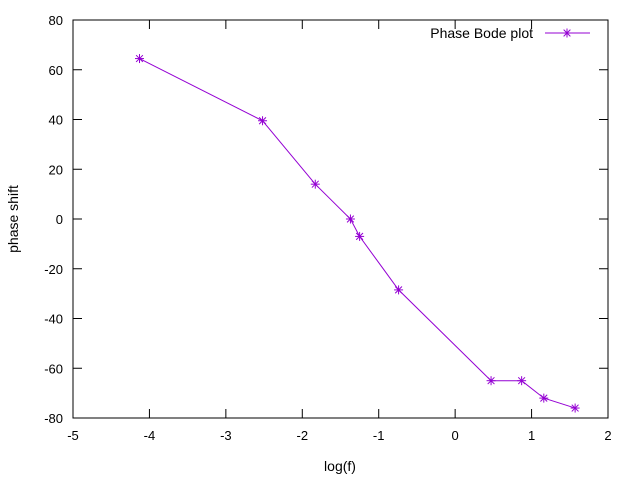  Describe the element at coordinates (13, 219) in the screenshot. I see `y-axis-label: phase shift` at that location.